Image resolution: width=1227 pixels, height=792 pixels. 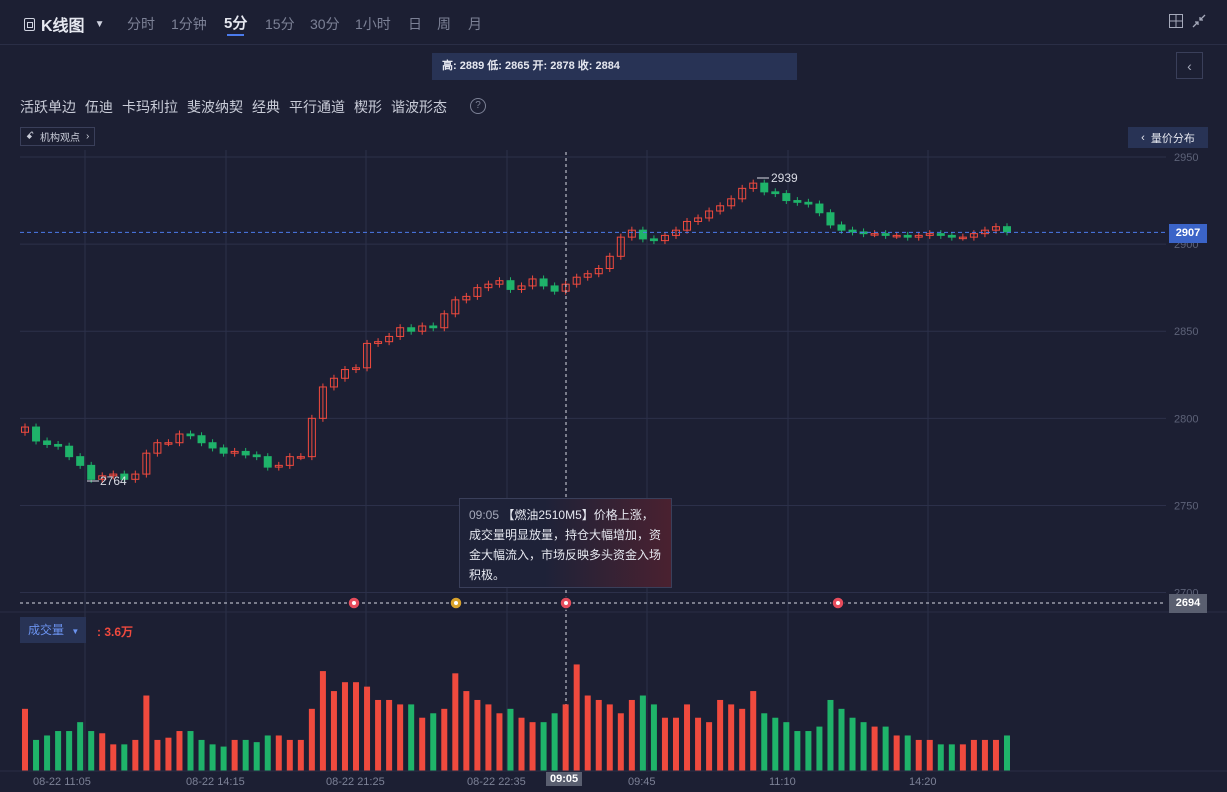 What do you see at coordinates (64, 24) in the screenshot?
I see `chart-type-selector: K线图 ▼` at bounding box center [64, 24].